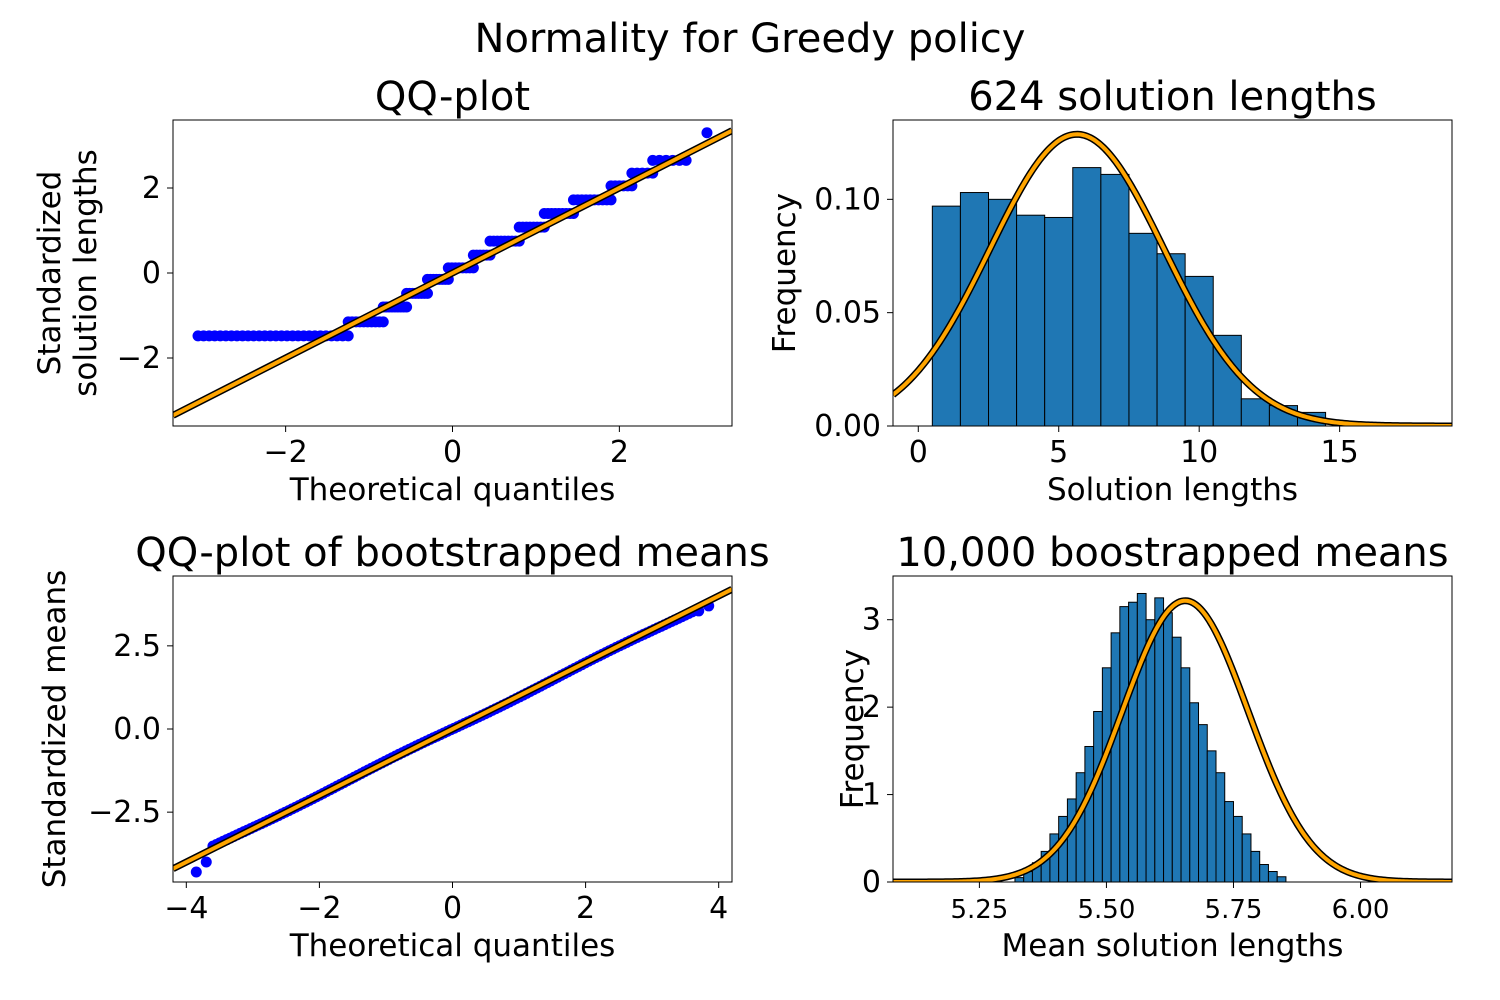 This screenshot has height=1000, width=1500. What do you see at coordinates (1199, 452) in the screenshot?
I see `hist1-x-tick-label: 10` at bounding box center [1199, 452].